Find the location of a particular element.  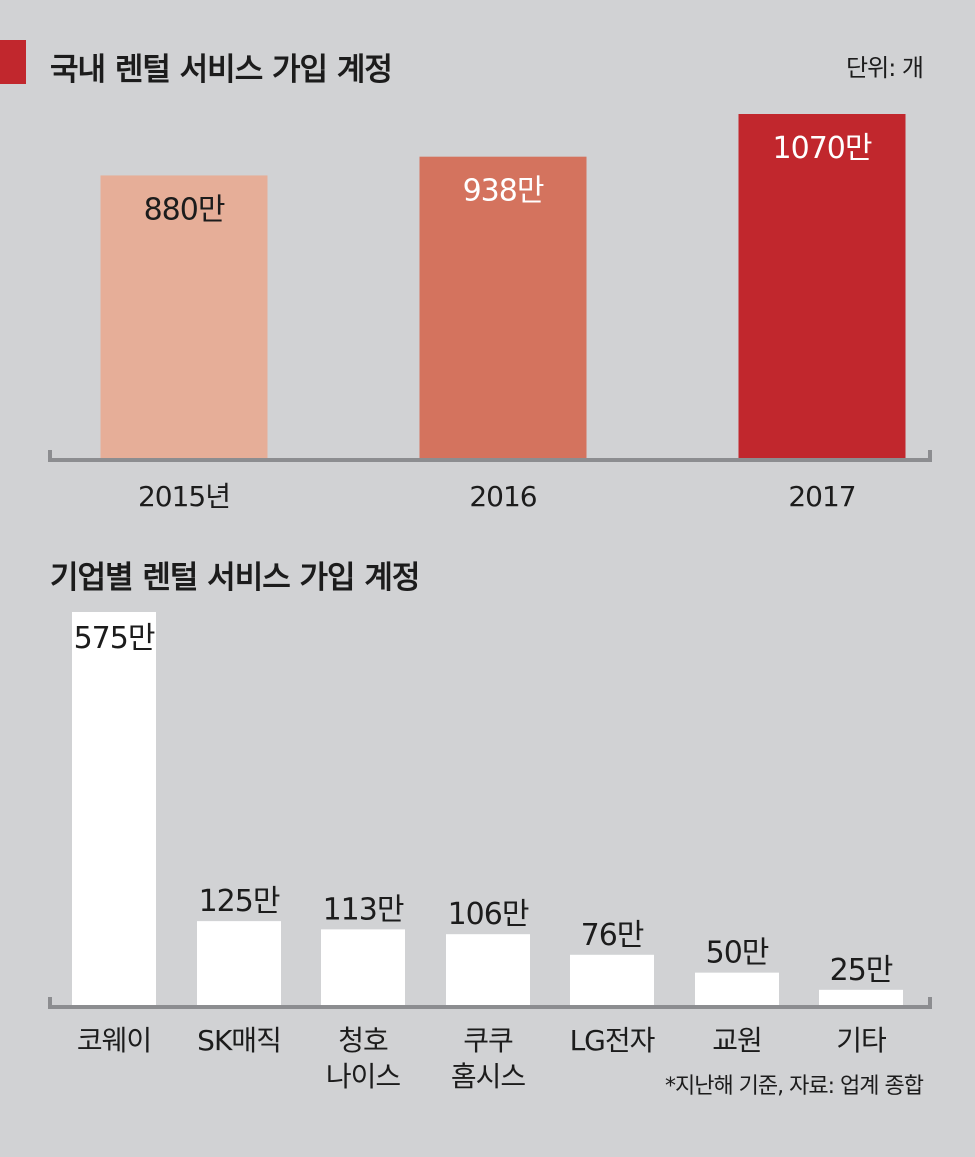

value-label: 125만 is located at coordinates (239, 901).